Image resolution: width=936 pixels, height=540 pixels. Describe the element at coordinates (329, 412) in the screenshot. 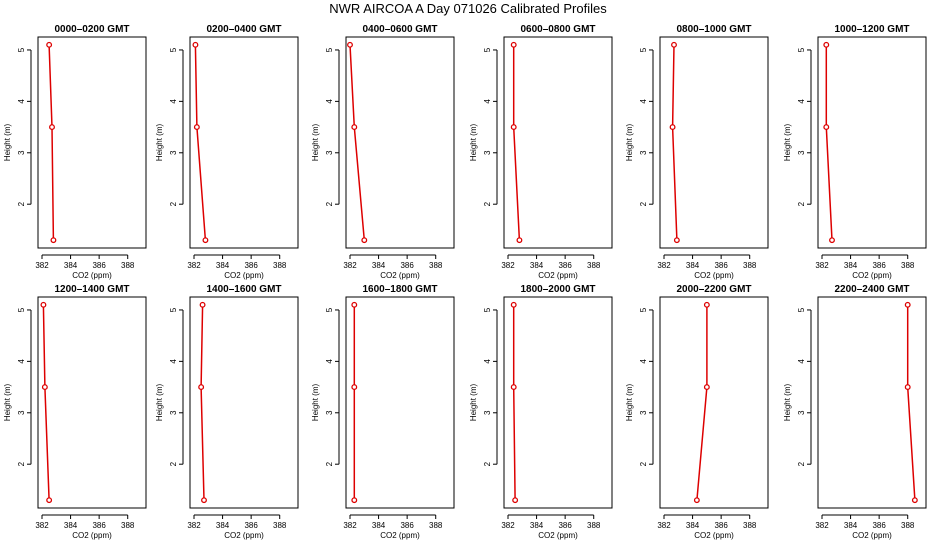

I see `panel-9-y-tick-label: 3` at that location.